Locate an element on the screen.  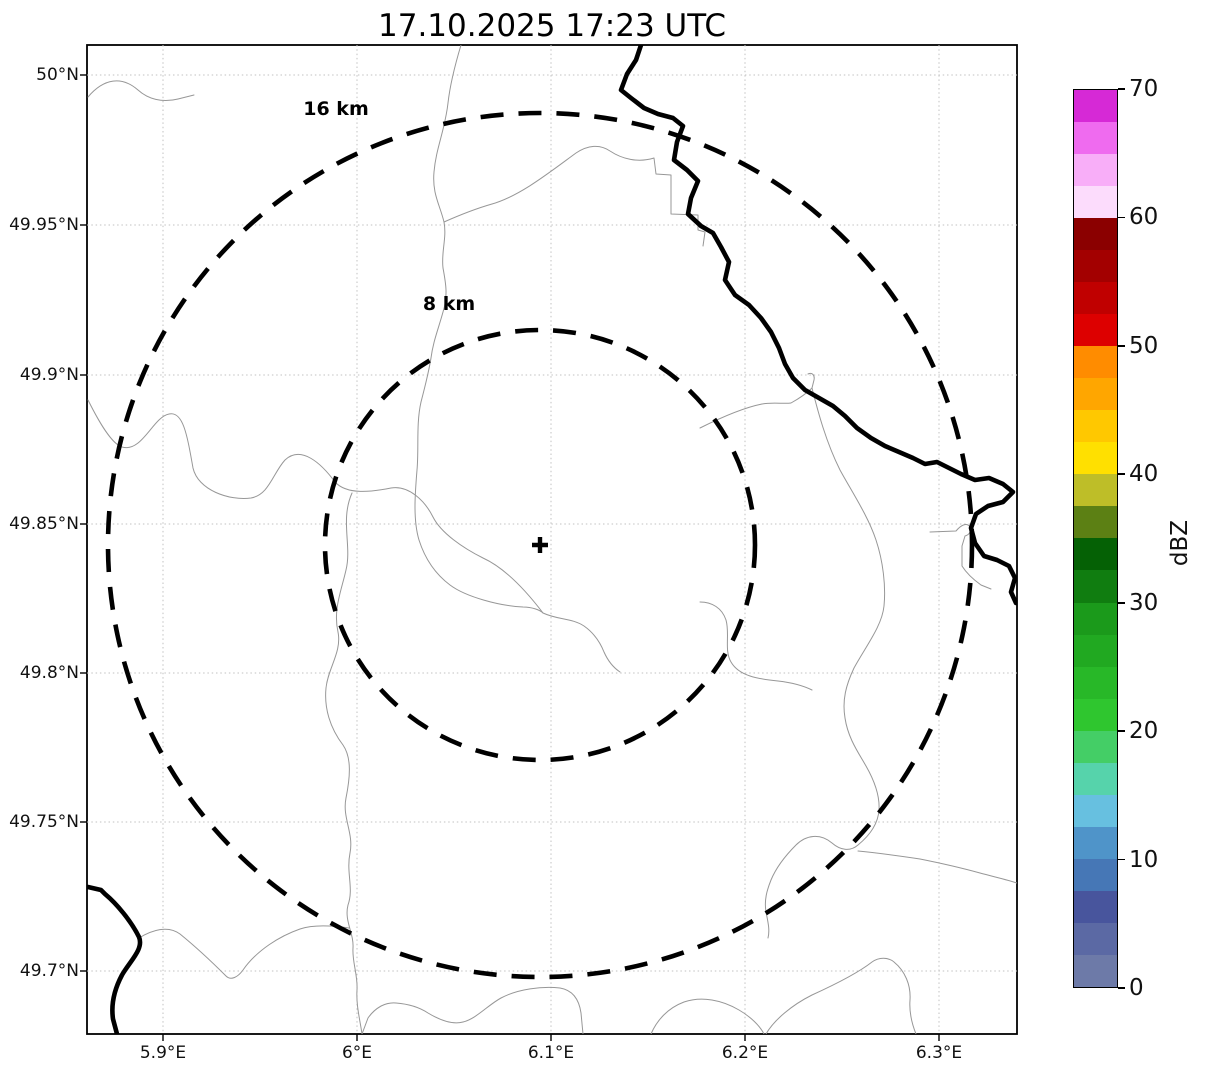
x-tick-label: 6°E is located at coordinates (357, 1053).